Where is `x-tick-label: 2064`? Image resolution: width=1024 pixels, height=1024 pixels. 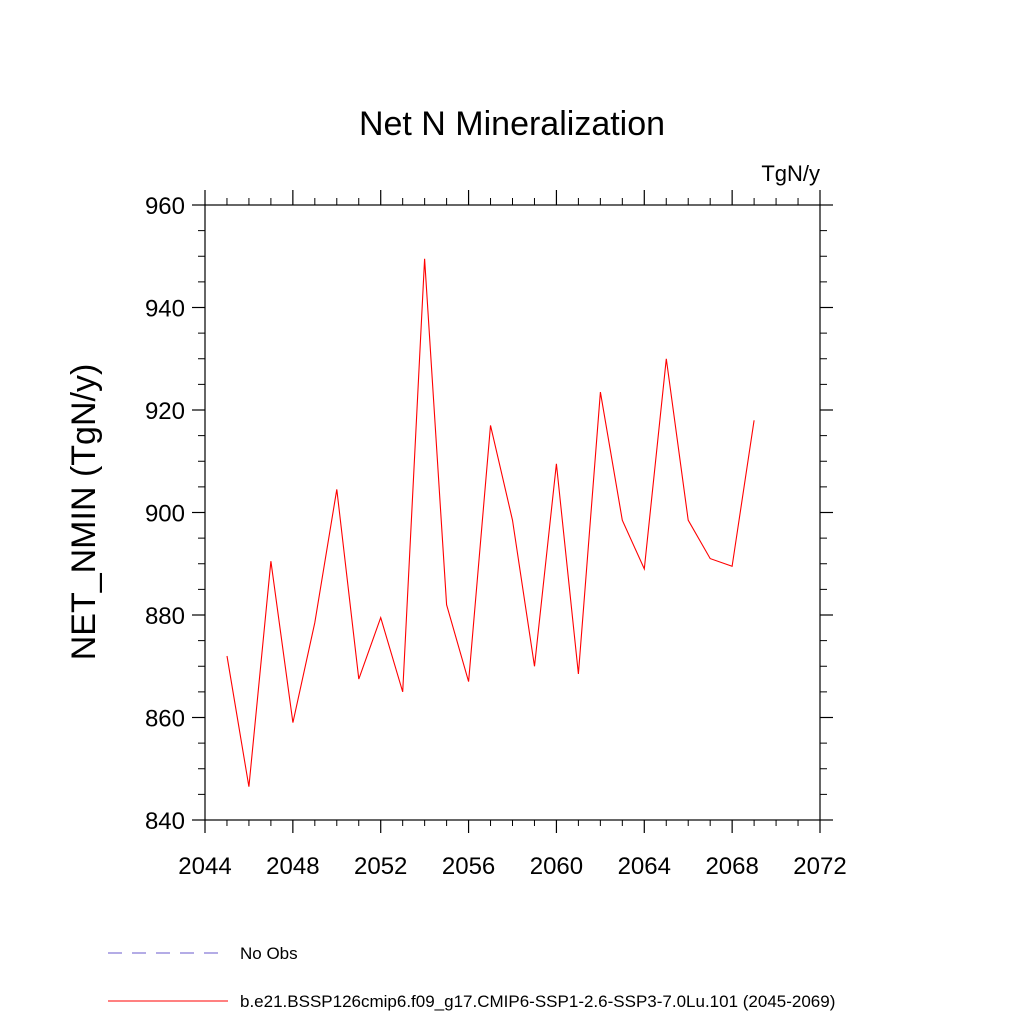
x-tick-label: 2064 is located at coordinates (644, 866).